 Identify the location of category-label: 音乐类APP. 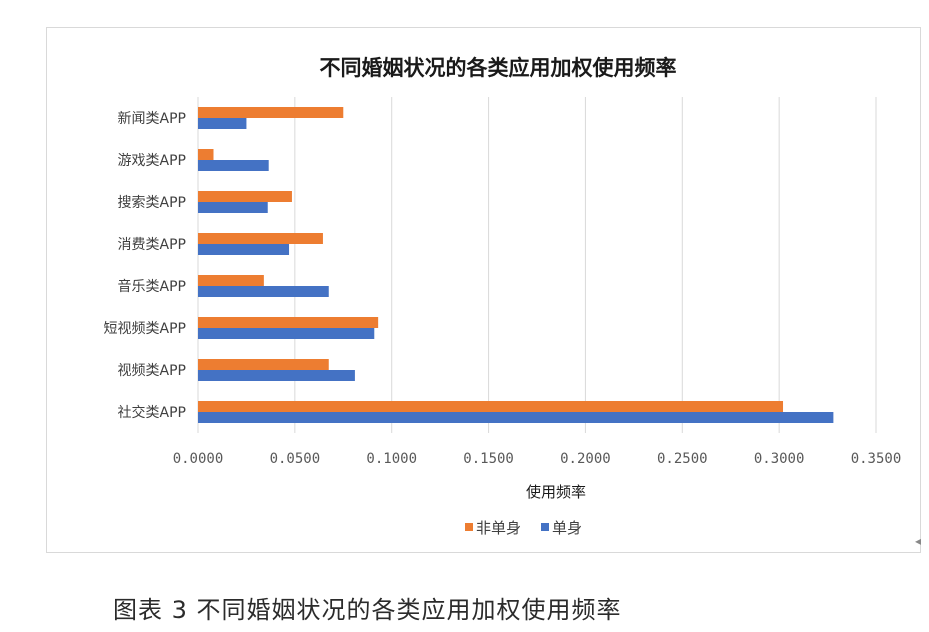
(152, 286).